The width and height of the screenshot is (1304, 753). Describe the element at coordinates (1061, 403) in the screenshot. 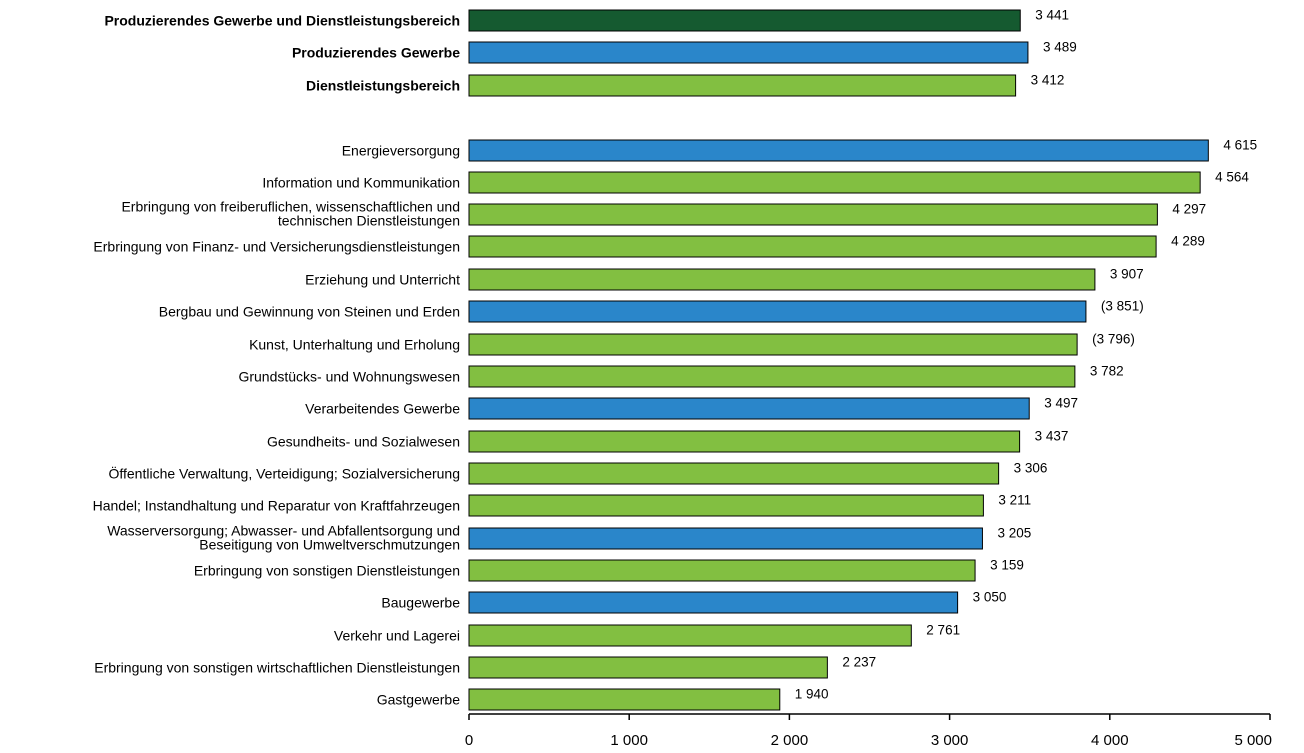

I see `value-label: 3 497` at that location.